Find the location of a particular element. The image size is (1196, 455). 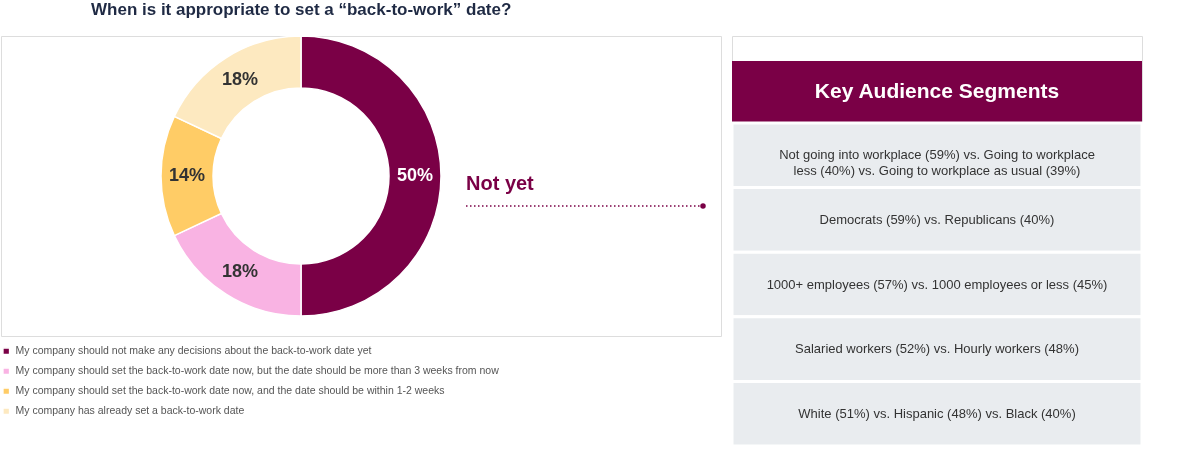

chart-title: When is it appropriate to set a “back-to-work” date? is located at coordinates (301, 9).